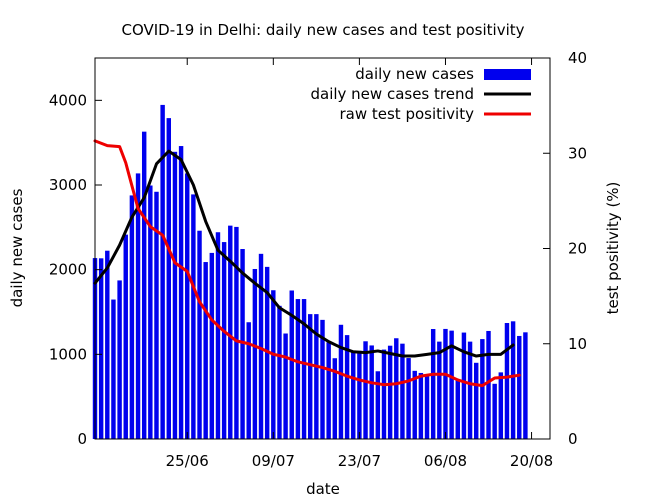 The width and height of the screenshot is (650, 500). What do you see at coordinates (68, 185) in the screenshot?
I see `y-tick-label: 3000` at bounding box center [68, 185].